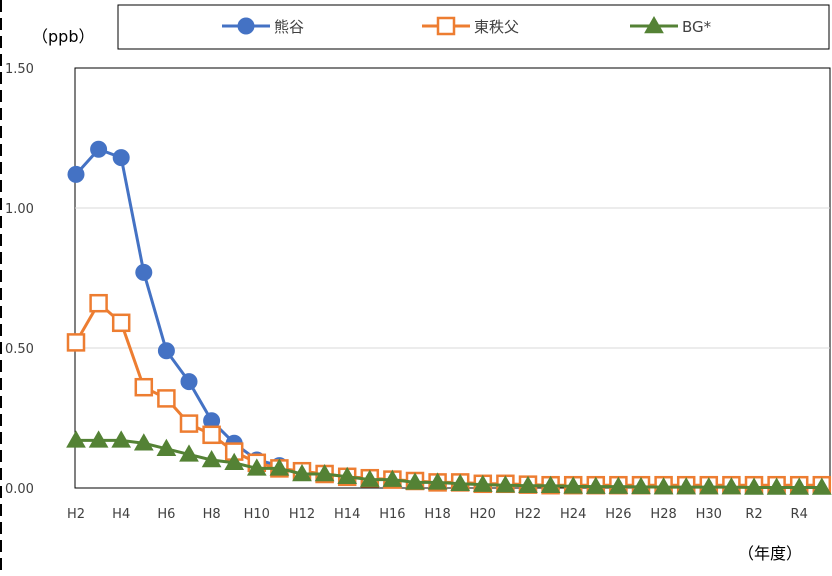  What do you see at coordinates (573, 514) in the screenshot?
I see `x-tick-label: H24` at bounding box center [573, 514].